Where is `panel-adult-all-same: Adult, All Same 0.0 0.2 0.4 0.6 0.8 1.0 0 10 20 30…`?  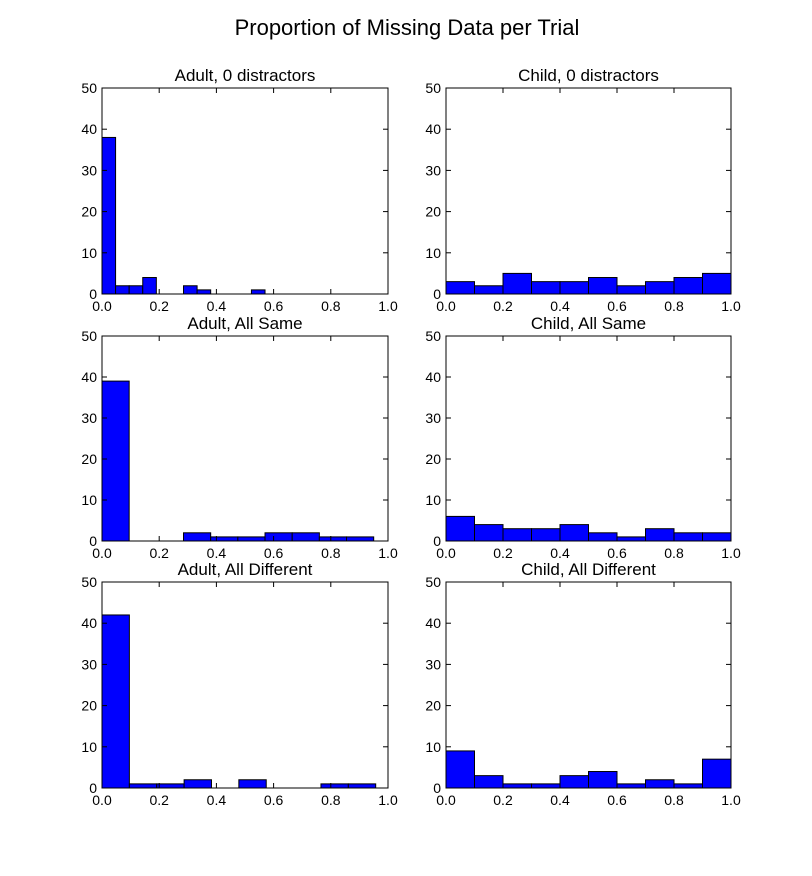
panel-adult-all-same: Adult, All Same 0.0 0.2 0.4 0.6 0.8 1.0 0 10 20 30… is located at coordinates (239, 437).